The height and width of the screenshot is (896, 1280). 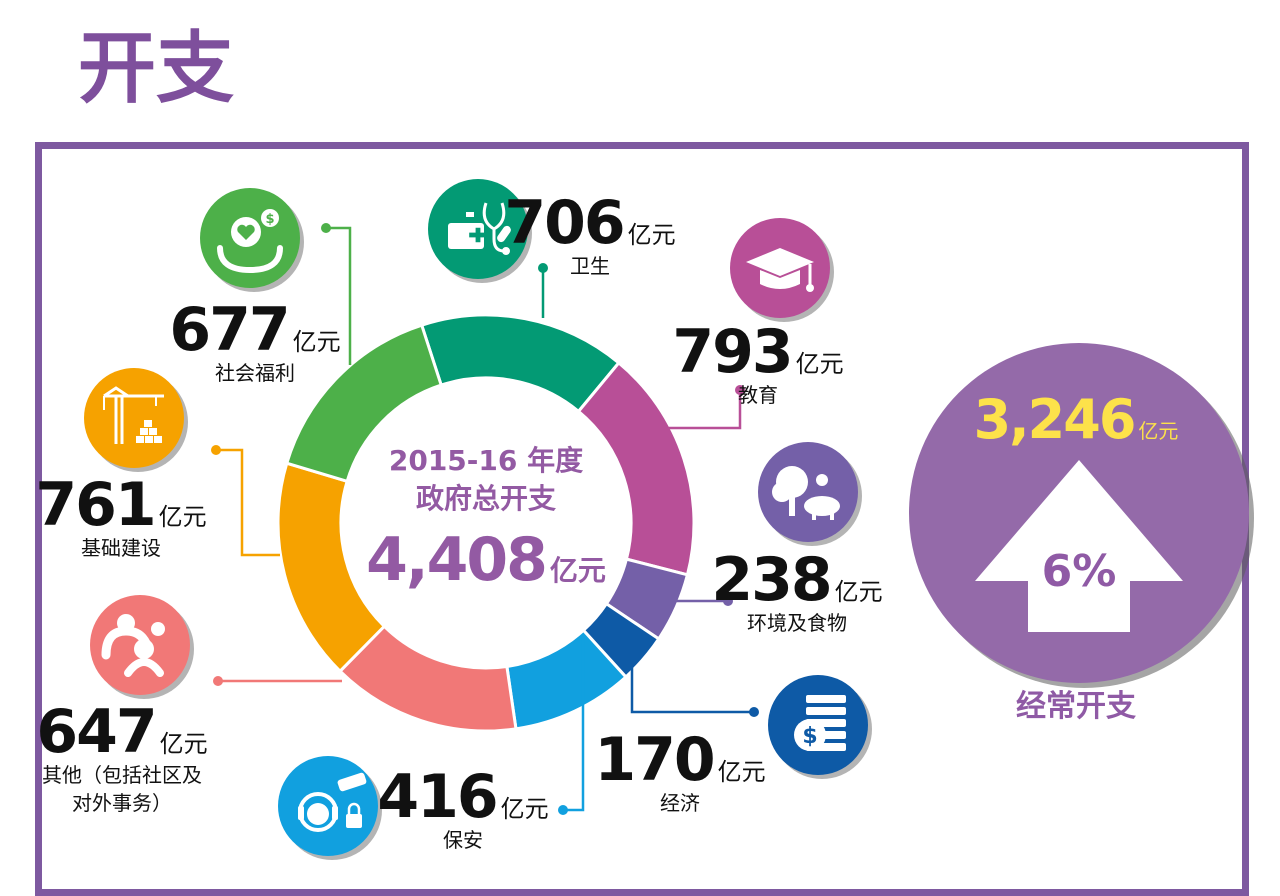 I want to click on category-icon-3: $, so click(x=820, y=727).